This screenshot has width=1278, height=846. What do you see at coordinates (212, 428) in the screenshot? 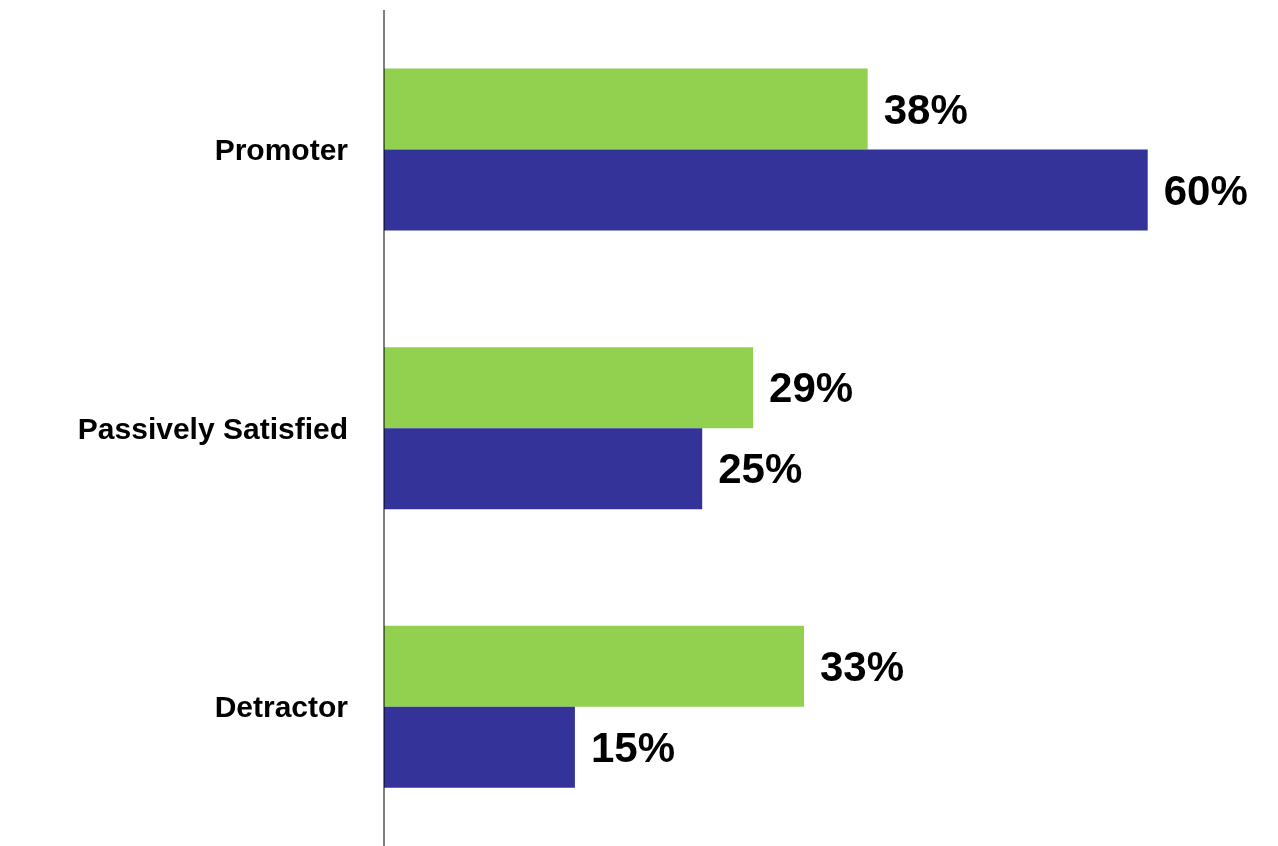
I see `y-tick-label: Passively Satisfied` at bounding box center [212, 428].